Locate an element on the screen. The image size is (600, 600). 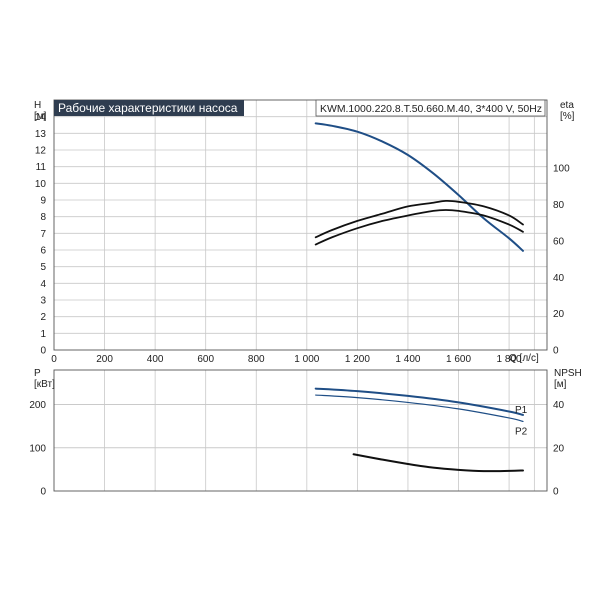
y2-label-npsh: NPSH [м] is located at coordinates (568, 379).